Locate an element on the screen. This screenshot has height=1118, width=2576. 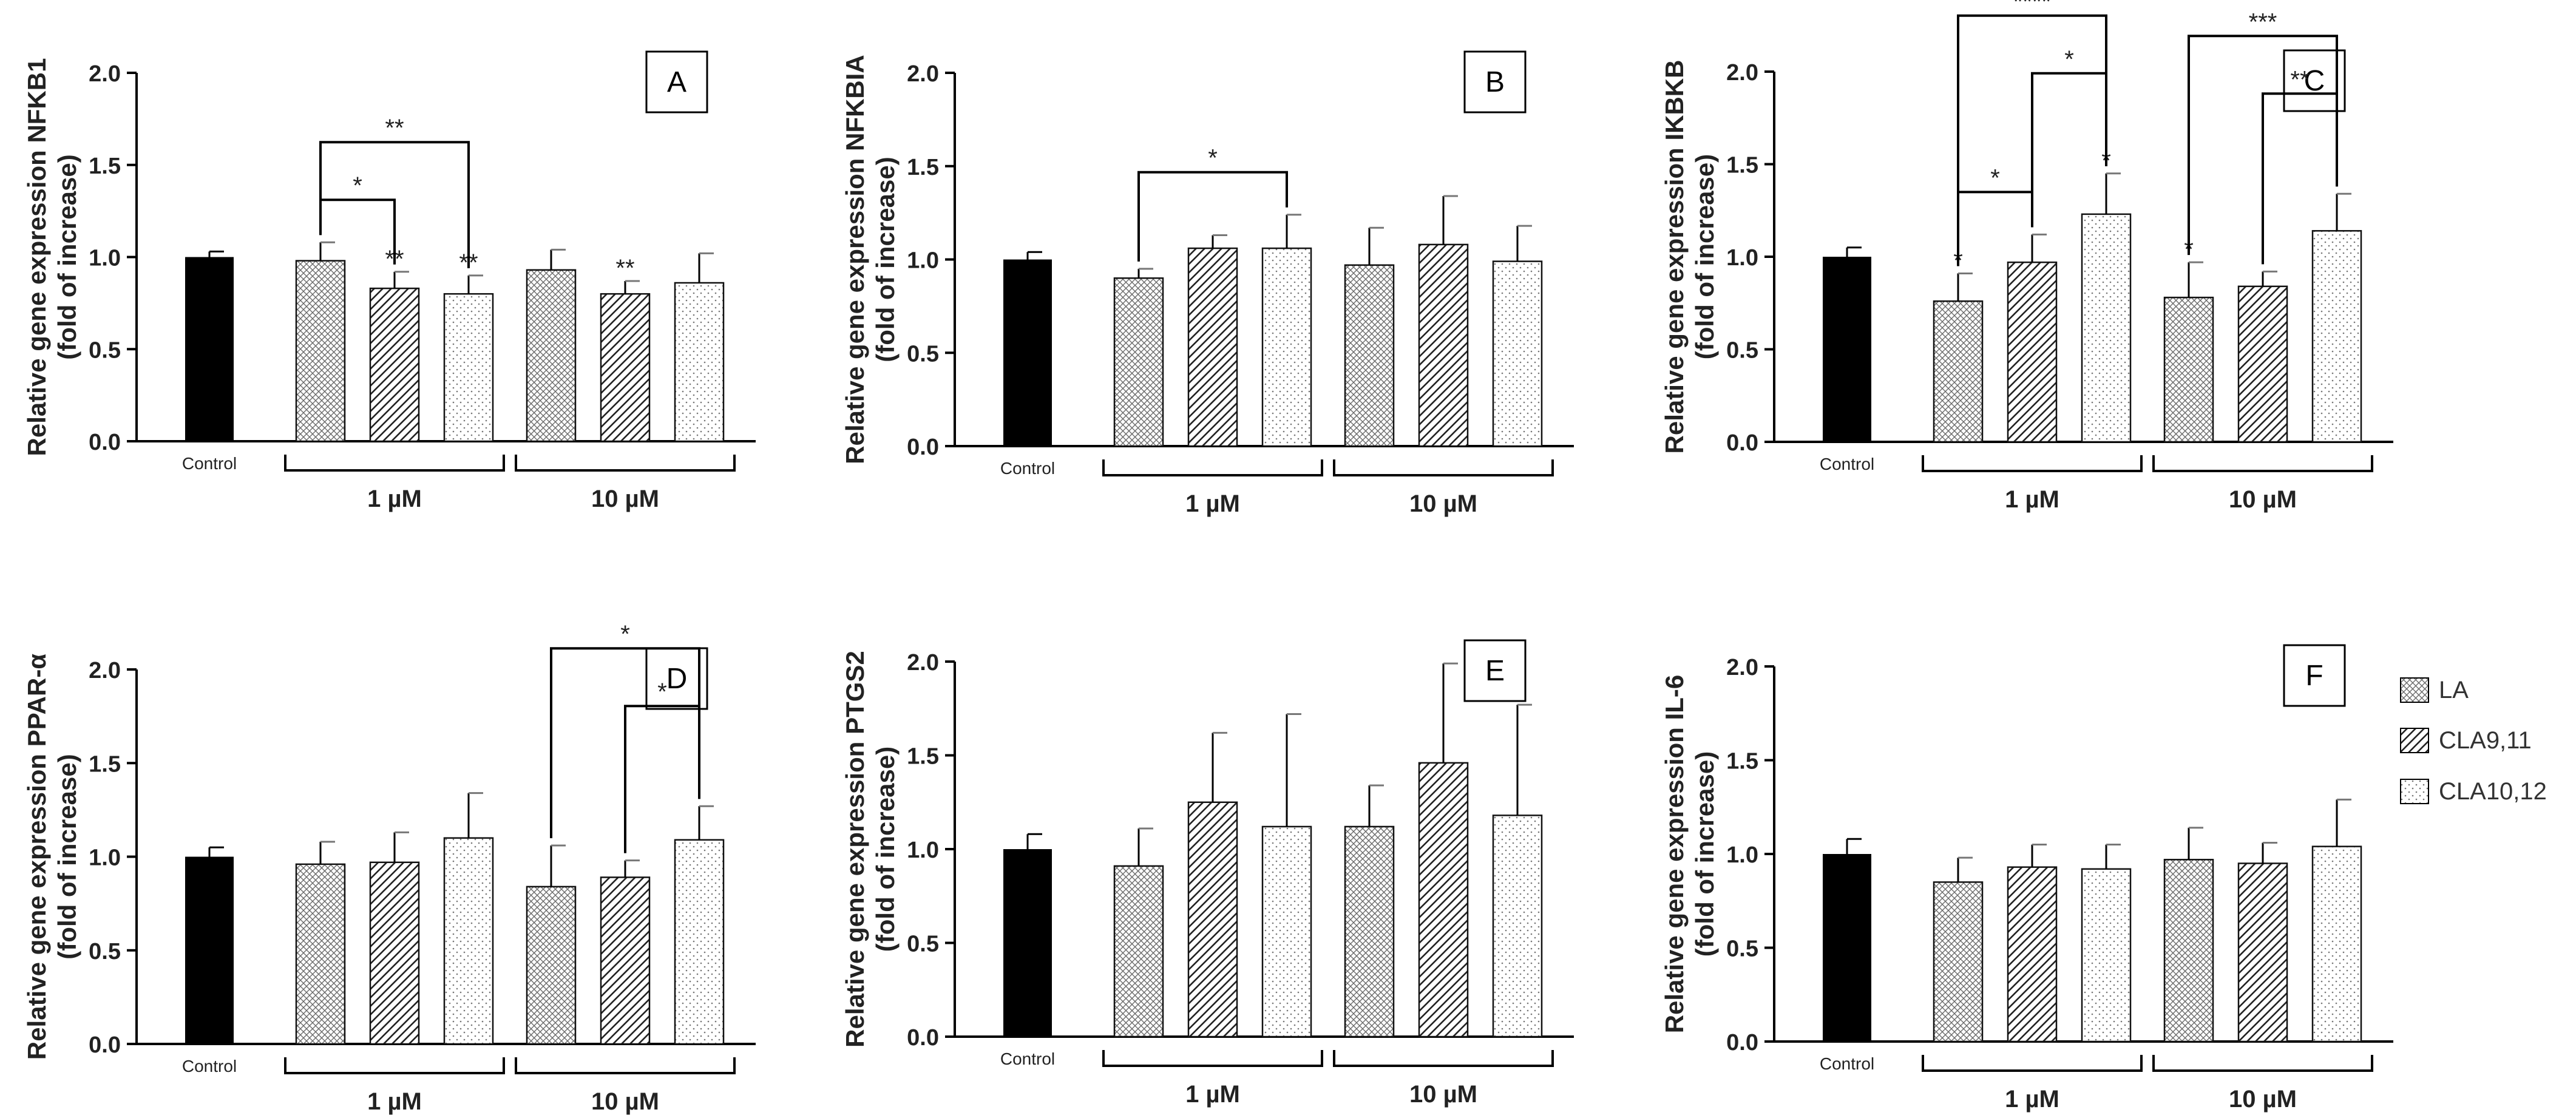
y-tick-label-d: 0.0 is located at coordinates (105, 1045).